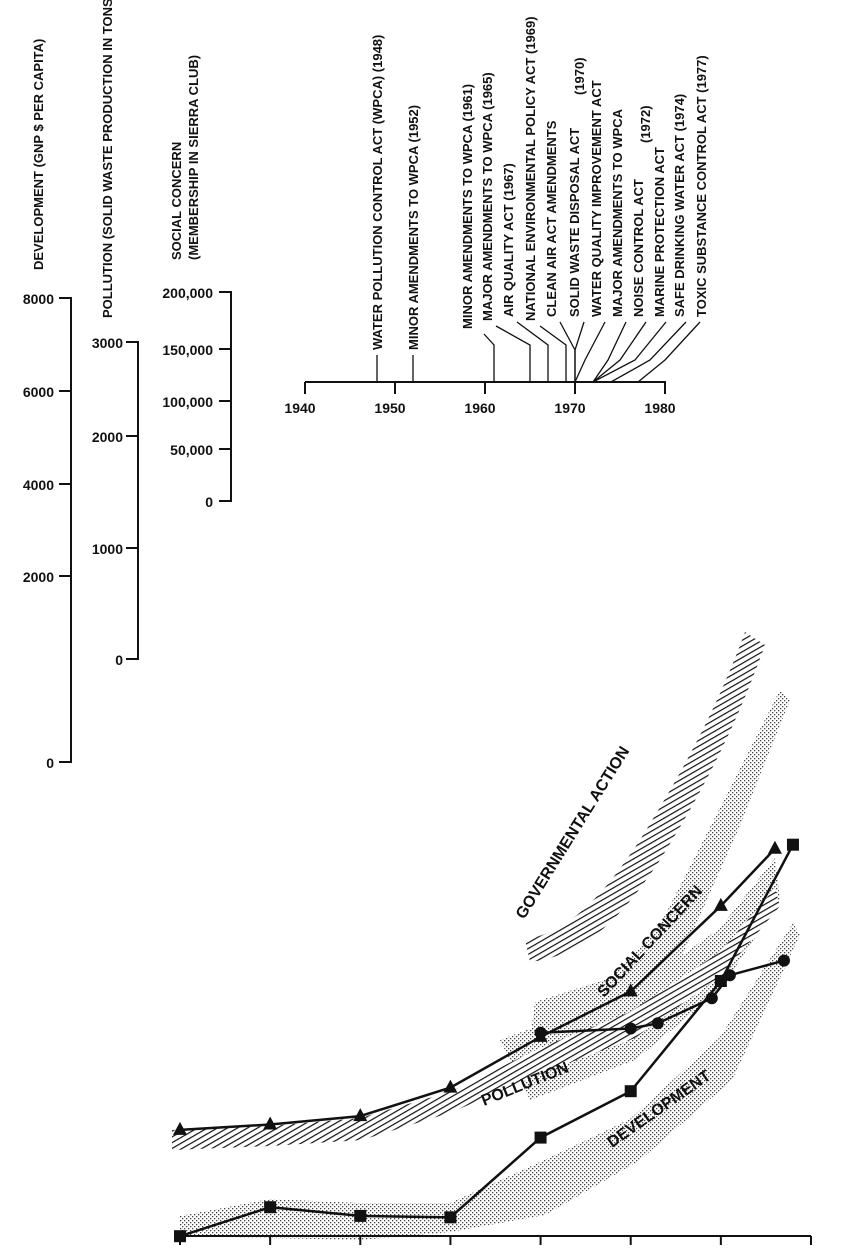 This screenshot has width=843, height=1249. I want to click on social-tick-label: 100,000, so click(187, 402).